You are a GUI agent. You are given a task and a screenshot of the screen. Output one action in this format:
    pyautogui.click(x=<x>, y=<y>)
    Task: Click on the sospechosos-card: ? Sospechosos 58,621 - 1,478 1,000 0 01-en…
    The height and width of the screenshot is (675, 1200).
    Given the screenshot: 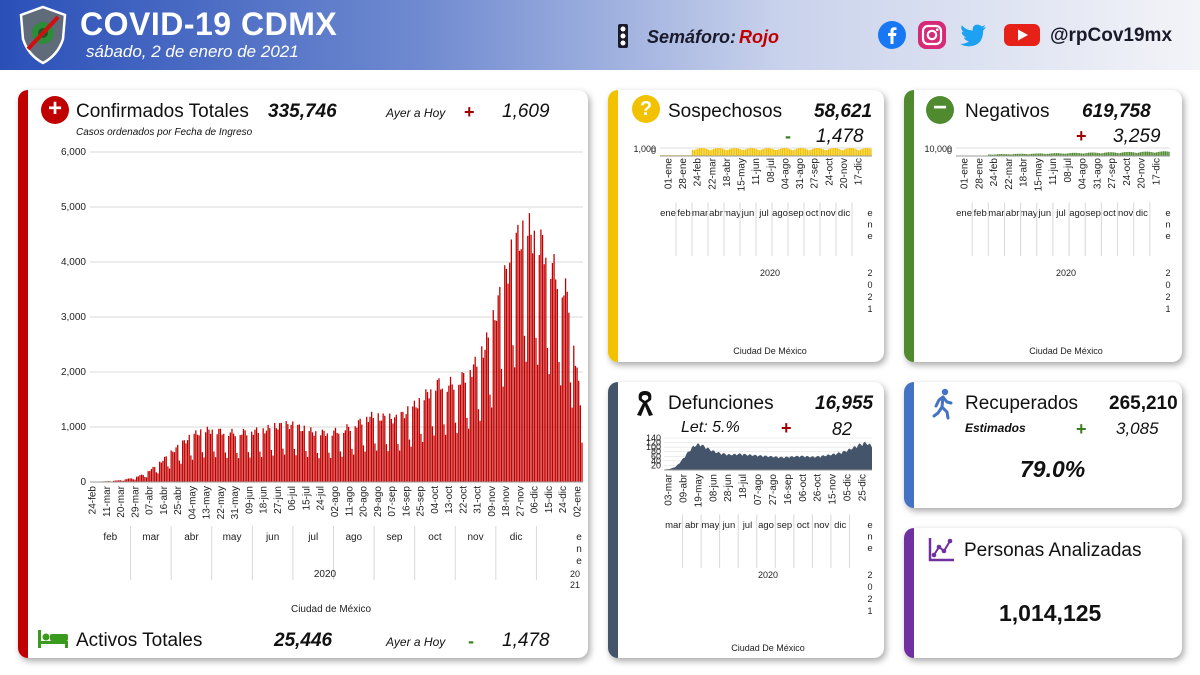 What is the action you would take?
    pyautogui.click(x=746, y=226)
    